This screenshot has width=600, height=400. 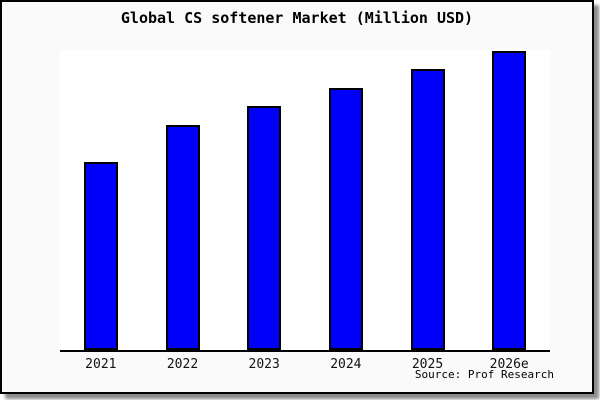 What do you see at coordinates (100, 256) in the screenshot?
I see `bar-2021` at bounding box center [100, 256].